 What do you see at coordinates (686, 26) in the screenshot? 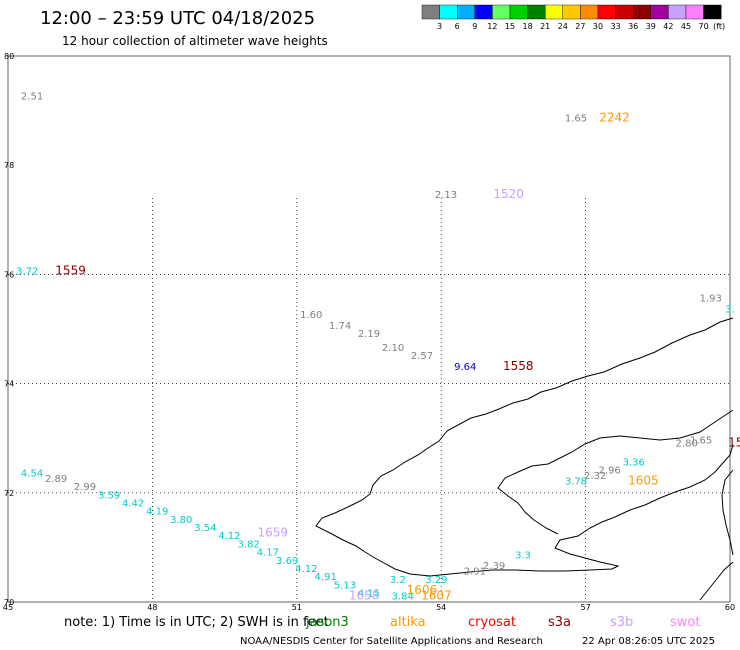
I see `colorbar-label: 45` at bounding box center [686, 26].